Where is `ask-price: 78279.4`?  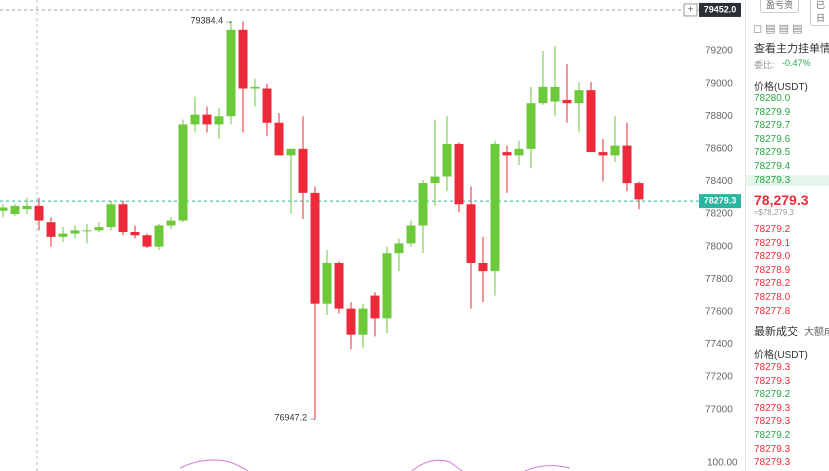 ask-price: 78279.4 is located at coordinates (772, 166).